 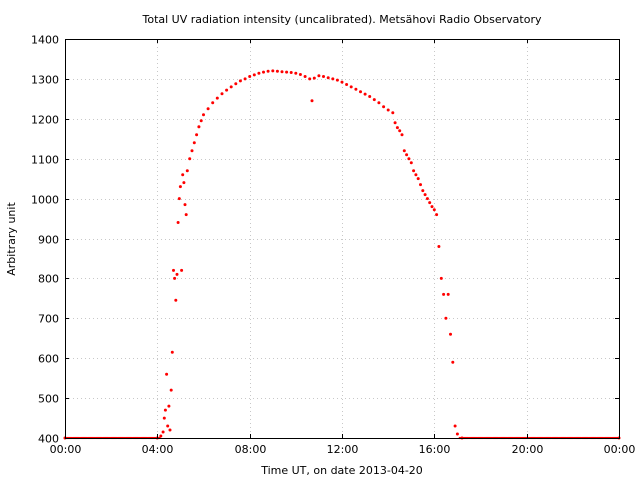 What do you see at coordinates (45, 200) in the screenshot?
I see `y-tick-label: 1000` at bounding box center [45, 200].